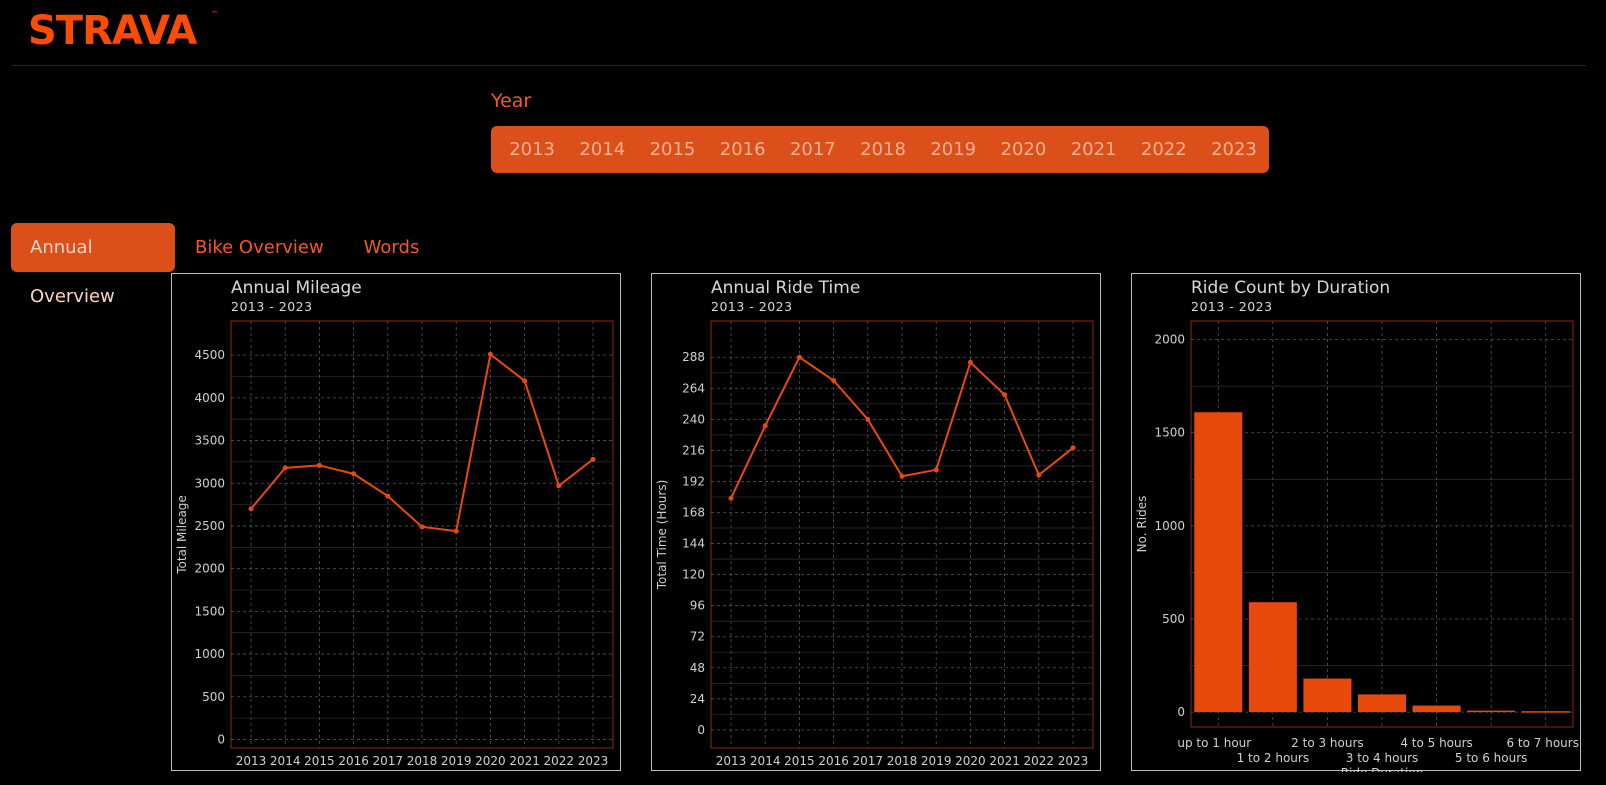  Describe the element at coordinates (259, 247) in the screenshot. I see `tab-bike-overview: Bike Overview` at that location.